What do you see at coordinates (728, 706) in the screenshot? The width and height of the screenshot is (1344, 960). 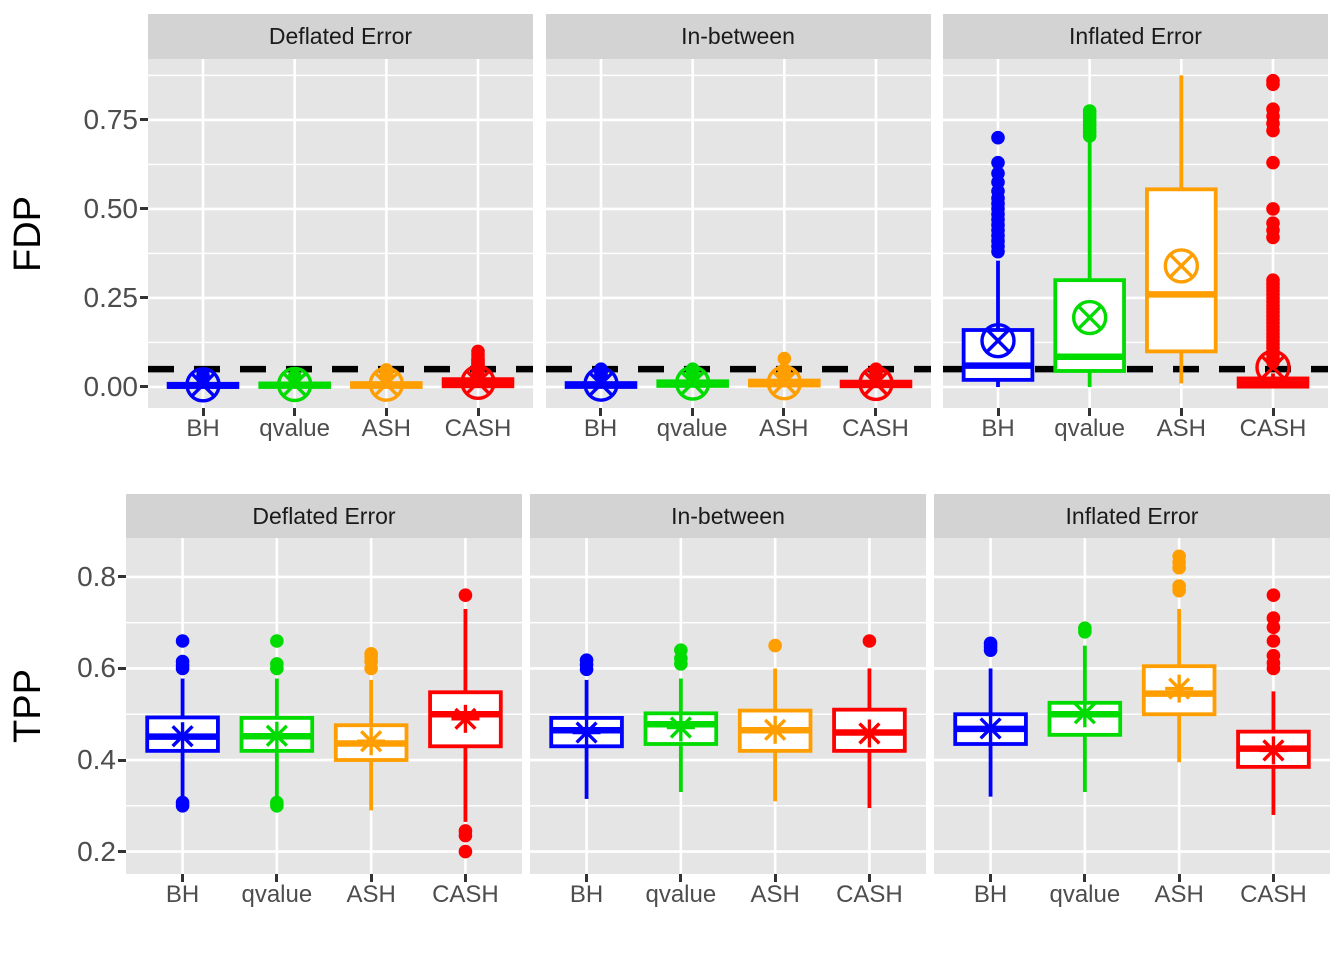 I see `panel-tpp-in-between` at bounding box center [728, 706].